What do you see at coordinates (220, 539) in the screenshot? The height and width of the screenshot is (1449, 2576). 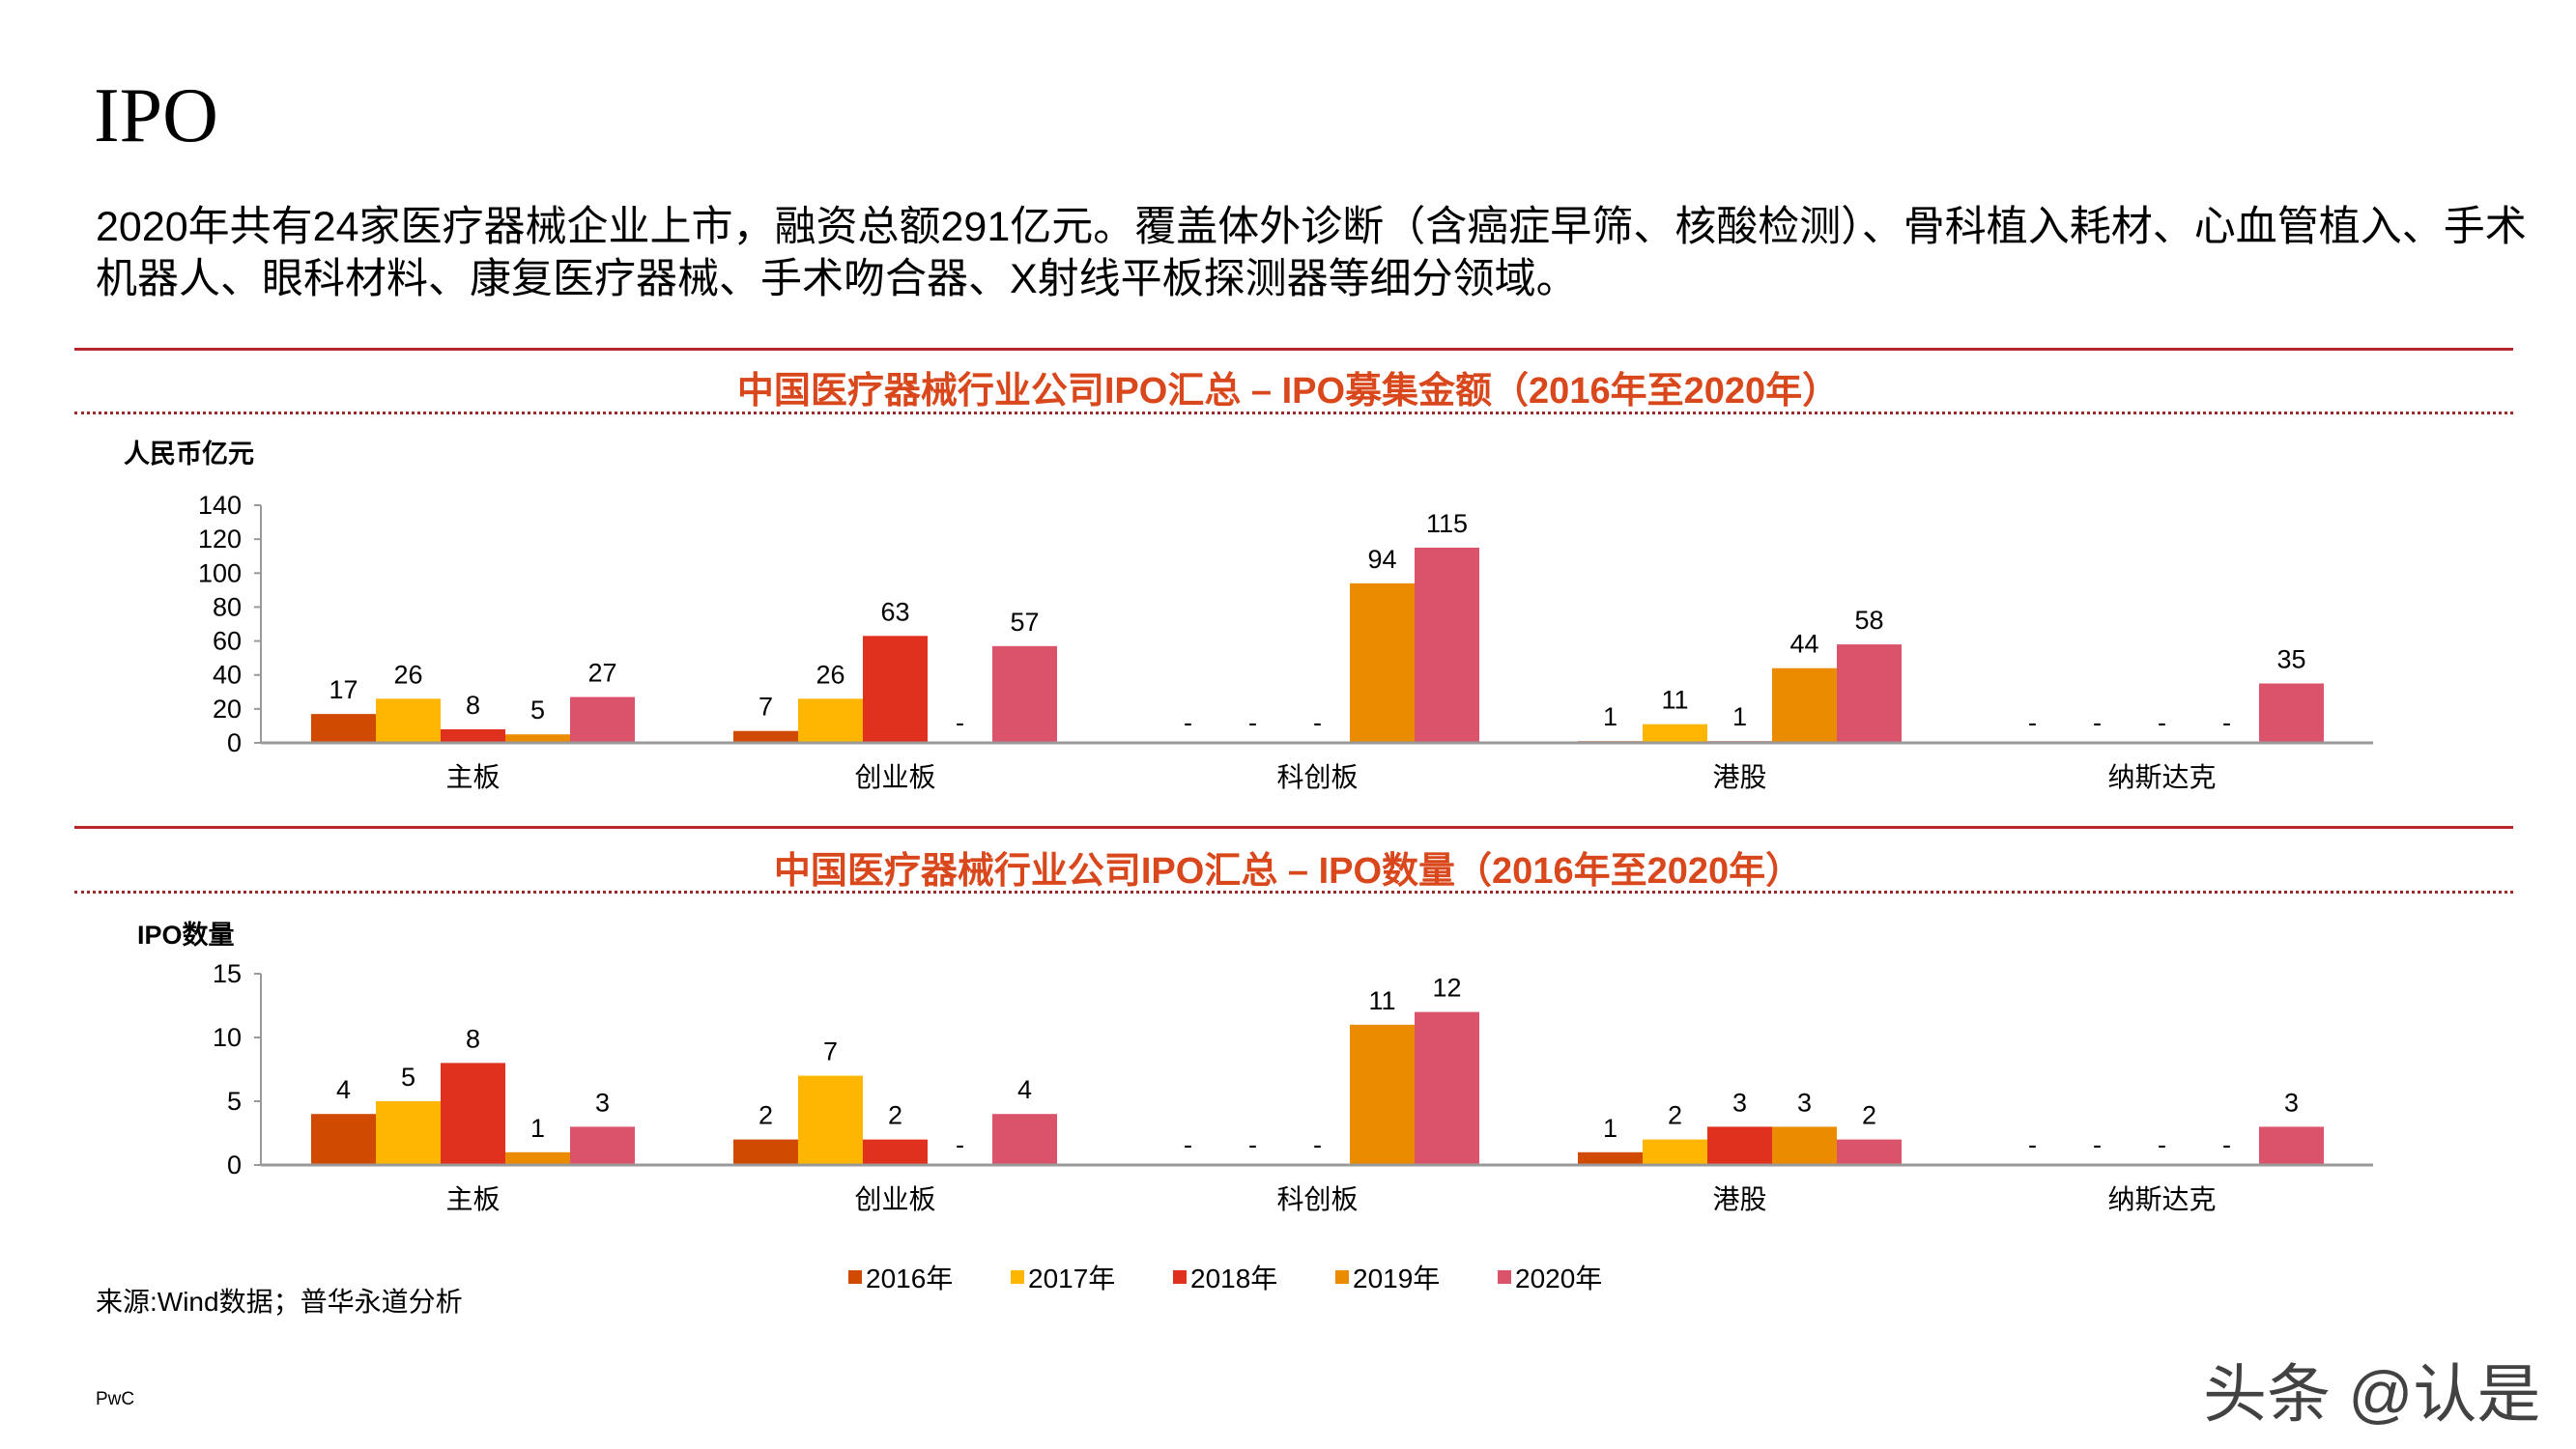 I see `y-tick-label: 120` at bounding box center [220, 539].